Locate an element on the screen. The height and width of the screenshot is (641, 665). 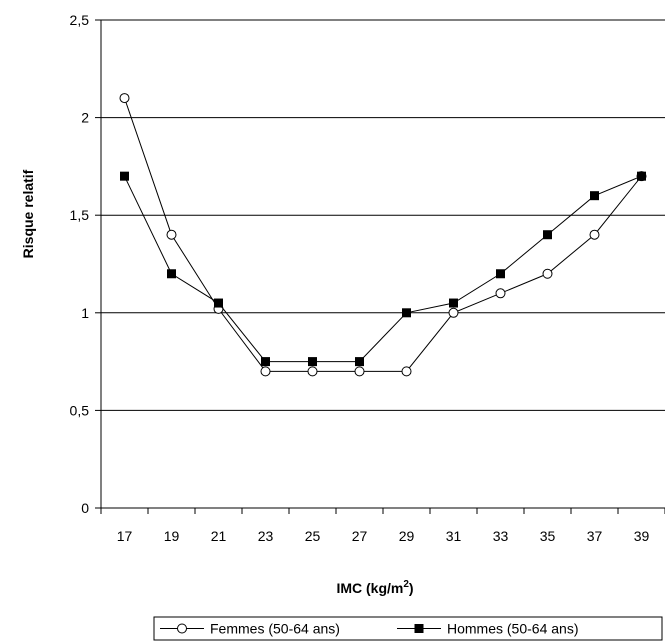
y-tick-labels: 0 0,5 1 1,5 2 2,5 is located at coordinates (80, 264).